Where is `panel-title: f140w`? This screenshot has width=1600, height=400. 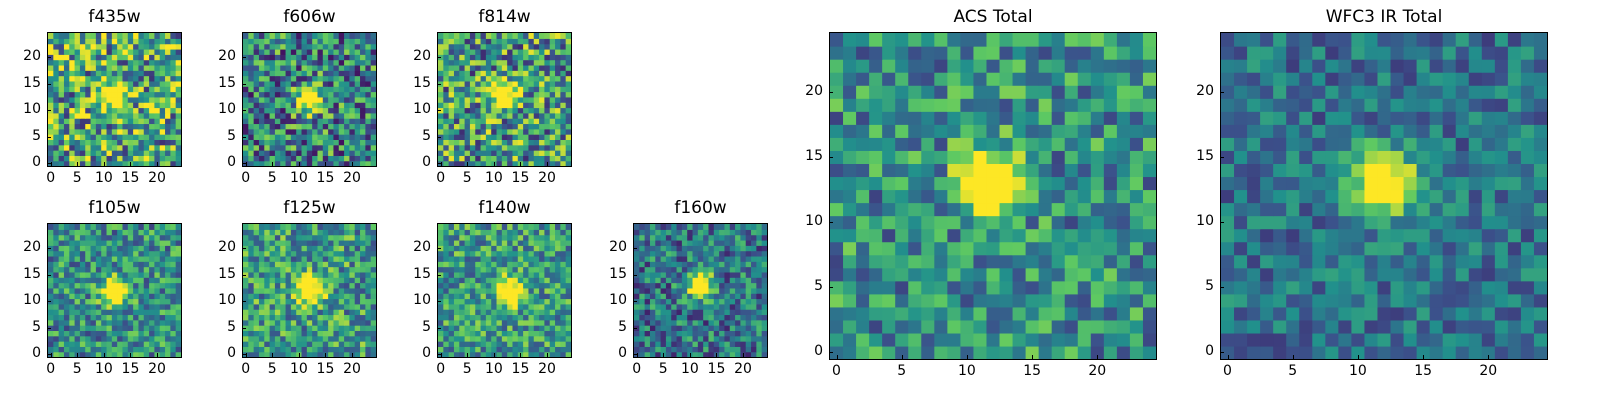 panel-title: f140w is located at coordinates (504, 208).